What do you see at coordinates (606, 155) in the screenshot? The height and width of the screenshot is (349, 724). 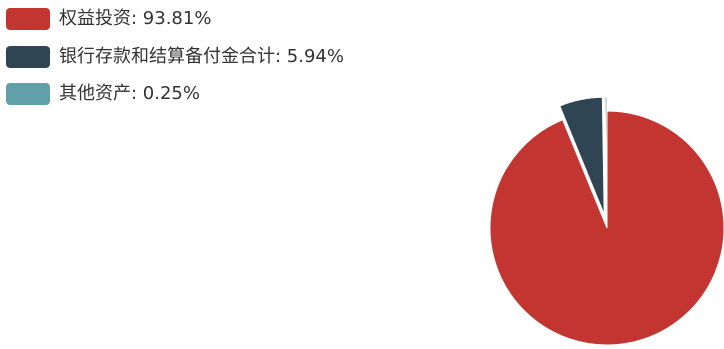 I see `pie-slice-other-assets` at bounding box center [606, 155].